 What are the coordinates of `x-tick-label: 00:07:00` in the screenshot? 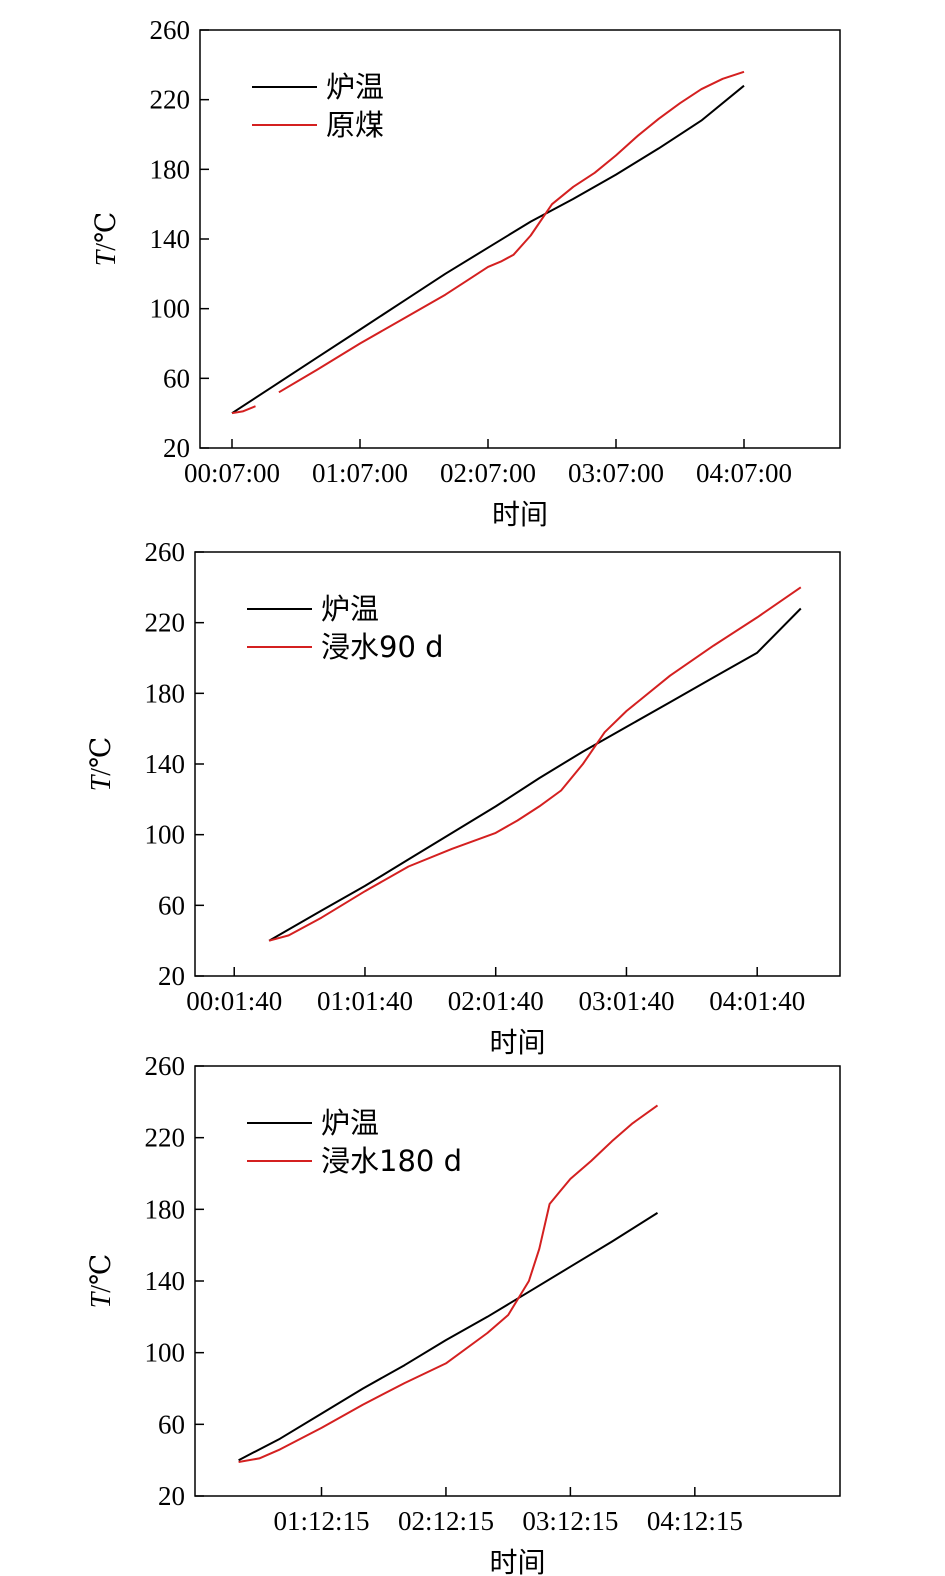 It's located at (232, 473).